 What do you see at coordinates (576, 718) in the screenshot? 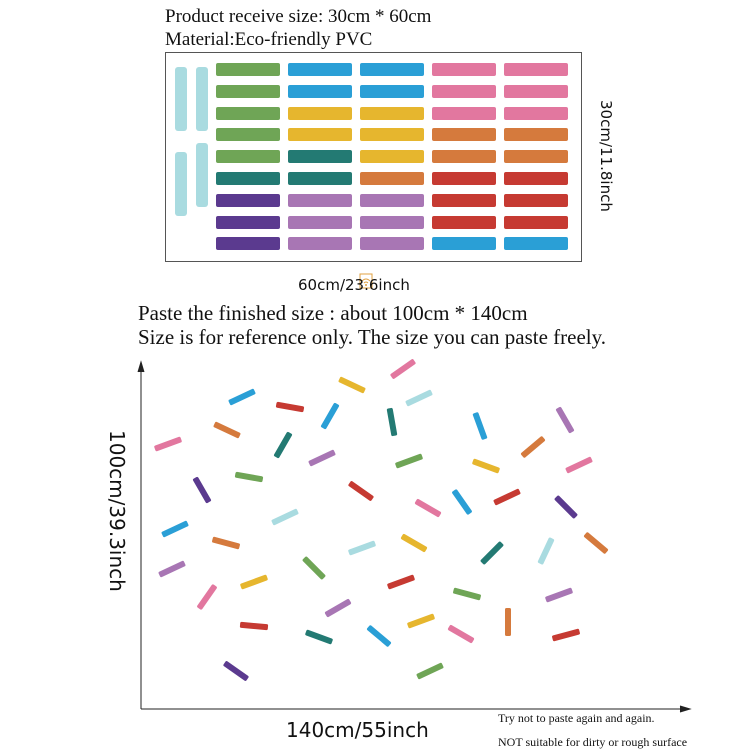
I see `note-no-repaste: Try not to paste again and again.` at bounding box center [576, 718].